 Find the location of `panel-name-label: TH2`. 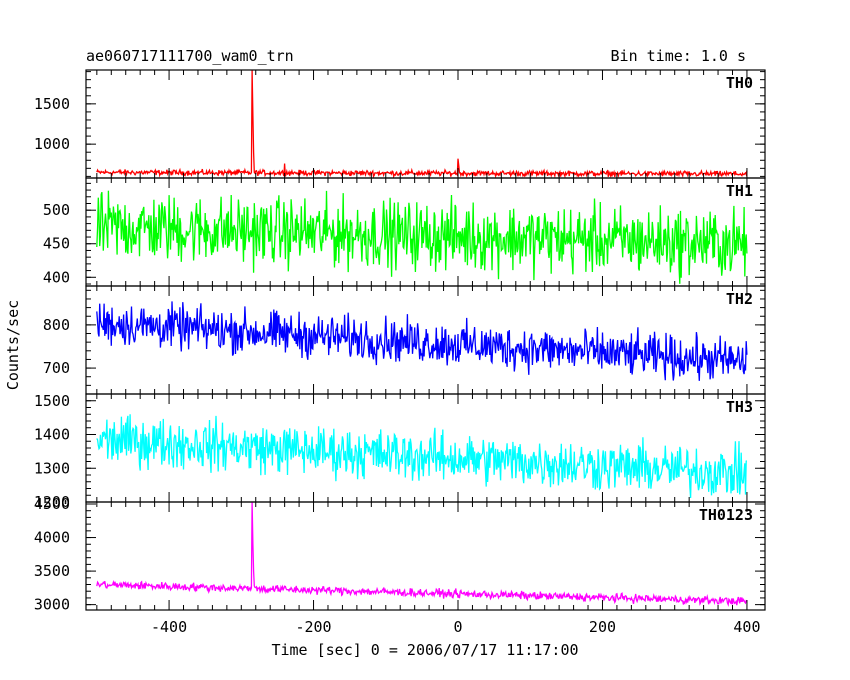

panel-name-label: TH2 is located at coordinates (739, 299).